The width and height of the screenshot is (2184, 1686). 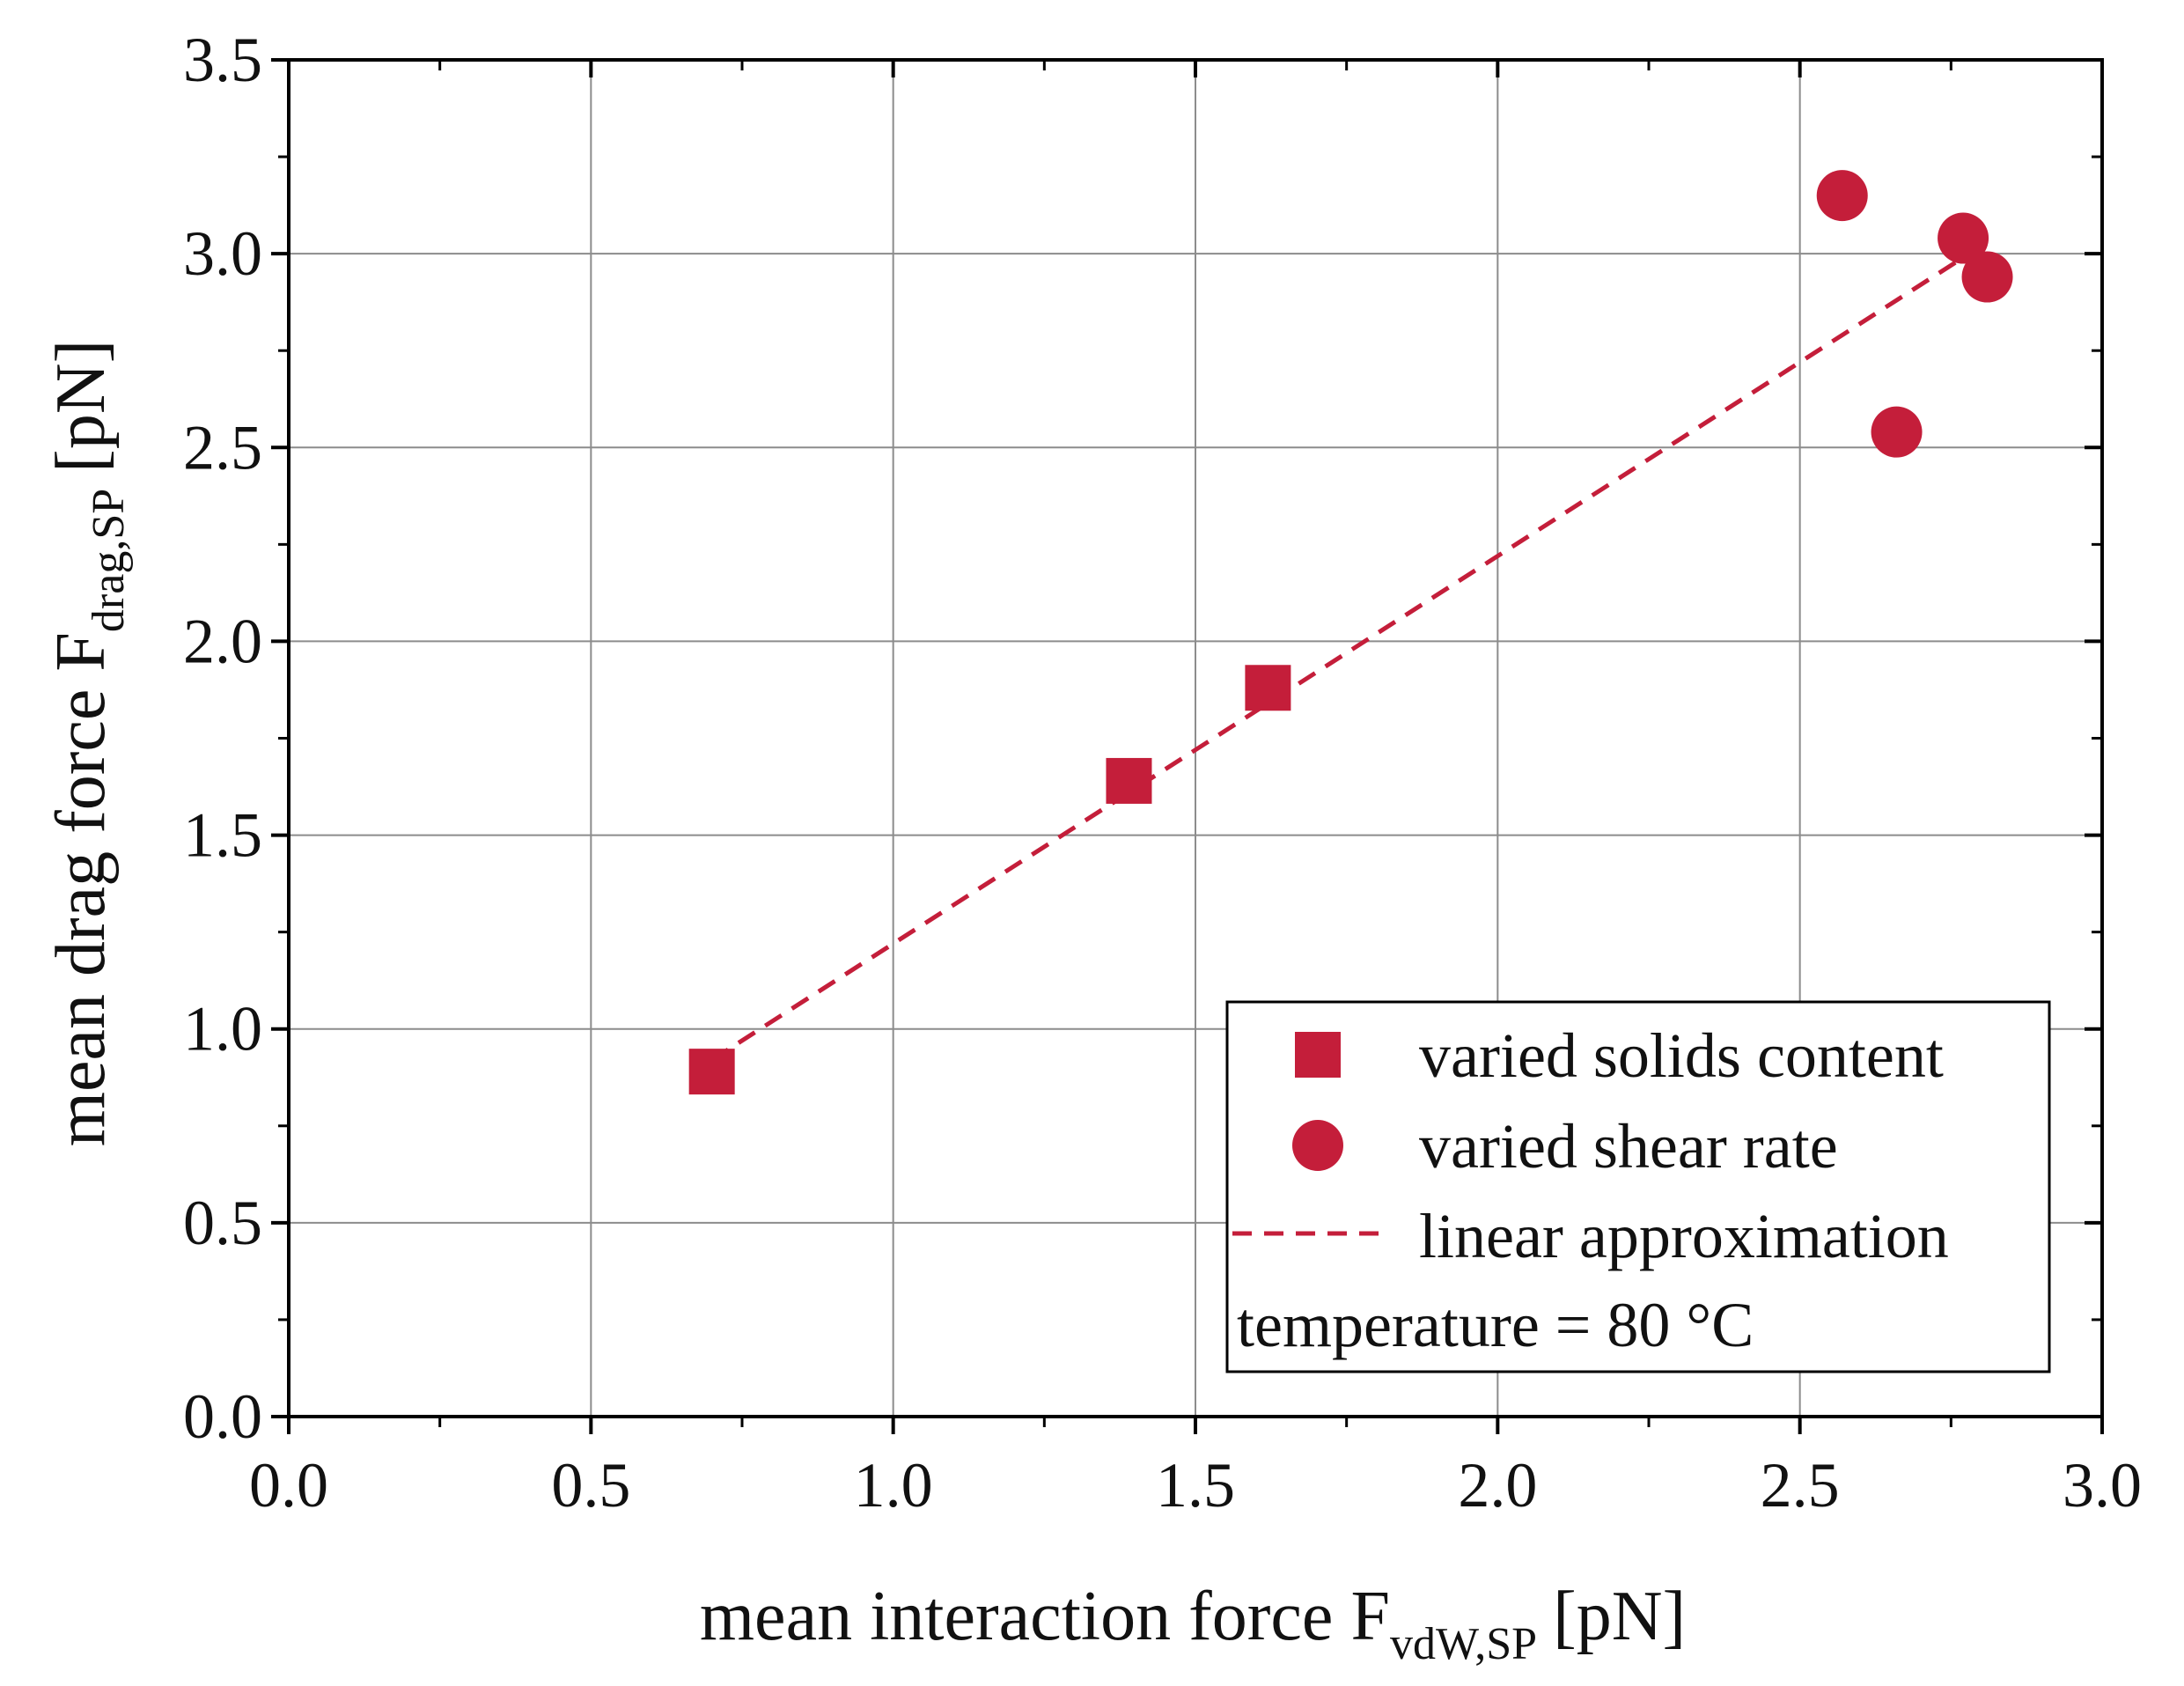 I want to click on y-tick-label: 2.5, so click(x=223, y=447).